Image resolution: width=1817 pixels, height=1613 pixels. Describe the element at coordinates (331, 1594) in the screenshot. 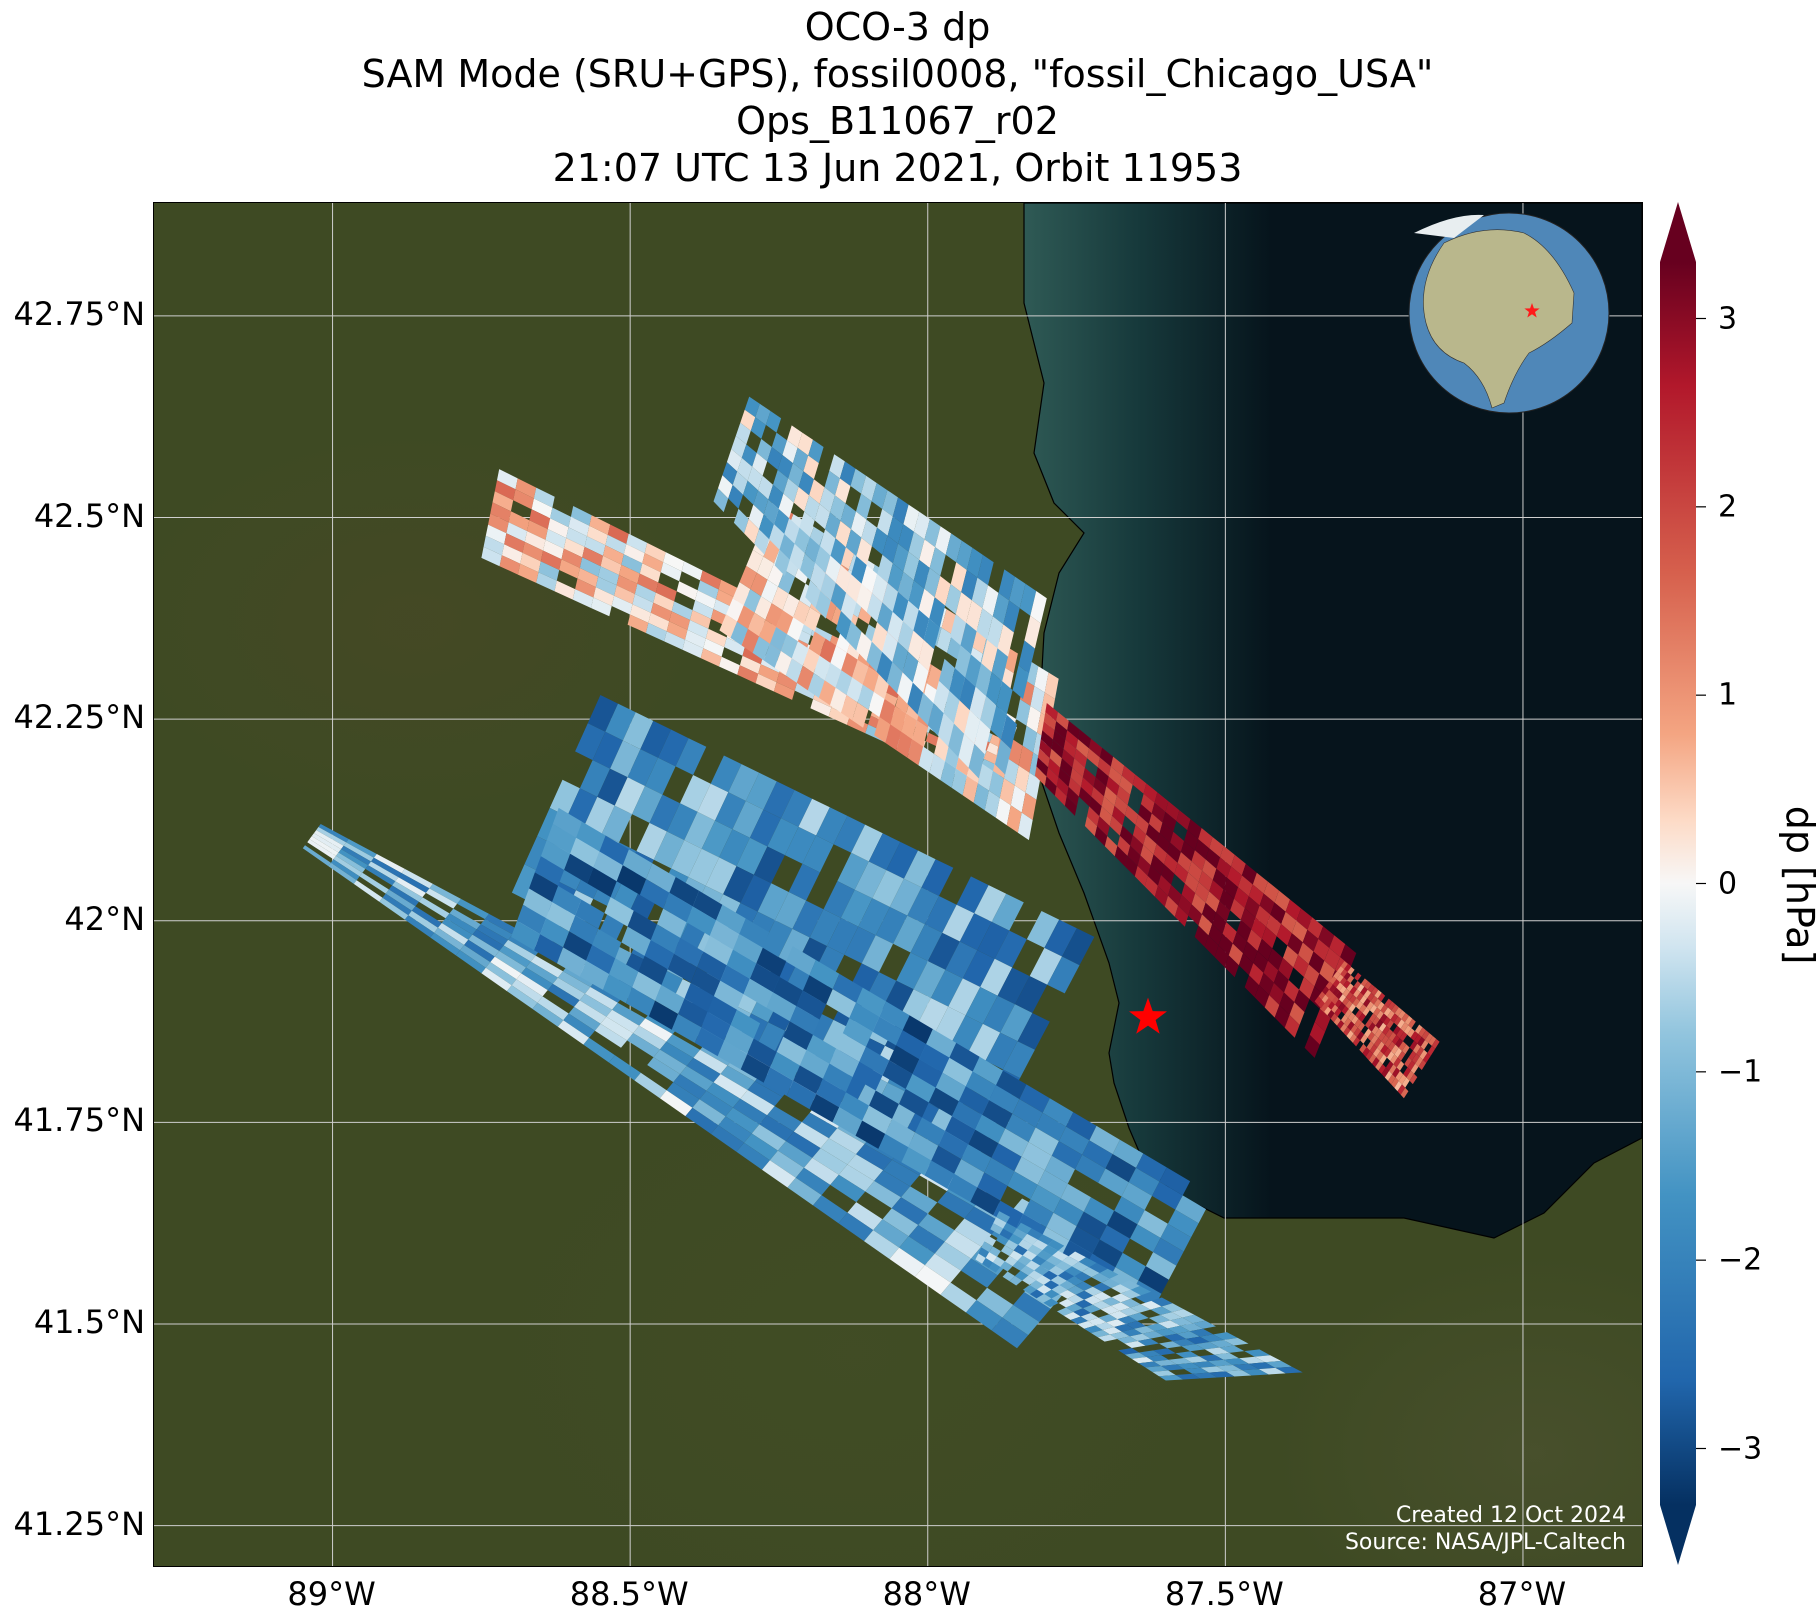

I see `lon-tick-label: 89°W` at that location.